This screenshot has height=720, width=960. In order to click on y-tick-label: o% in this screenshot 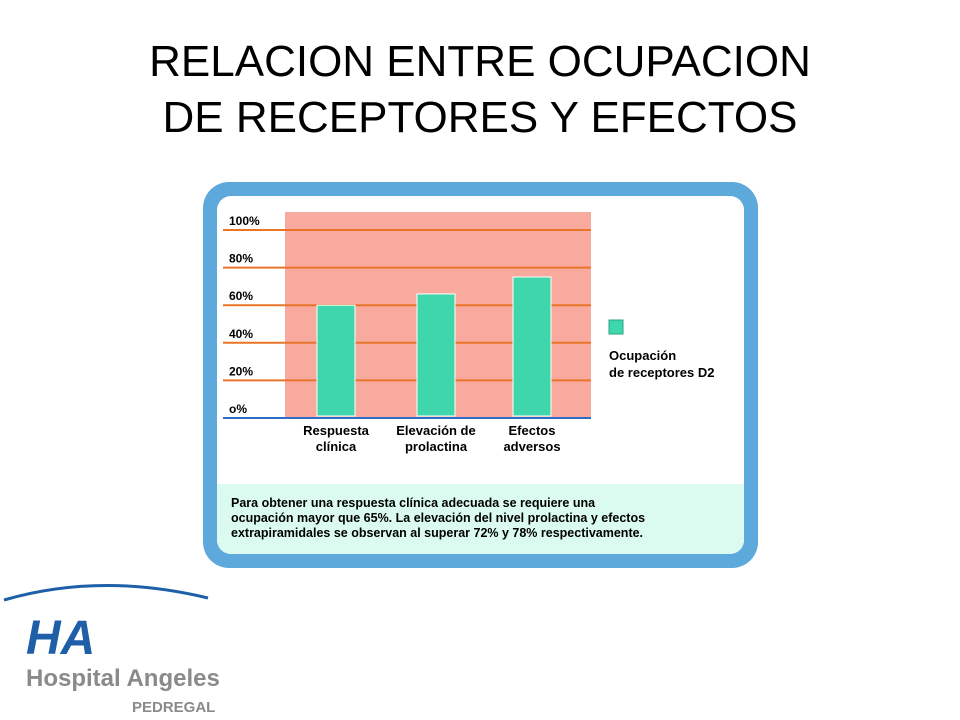, I will do `click(238, 409)`.